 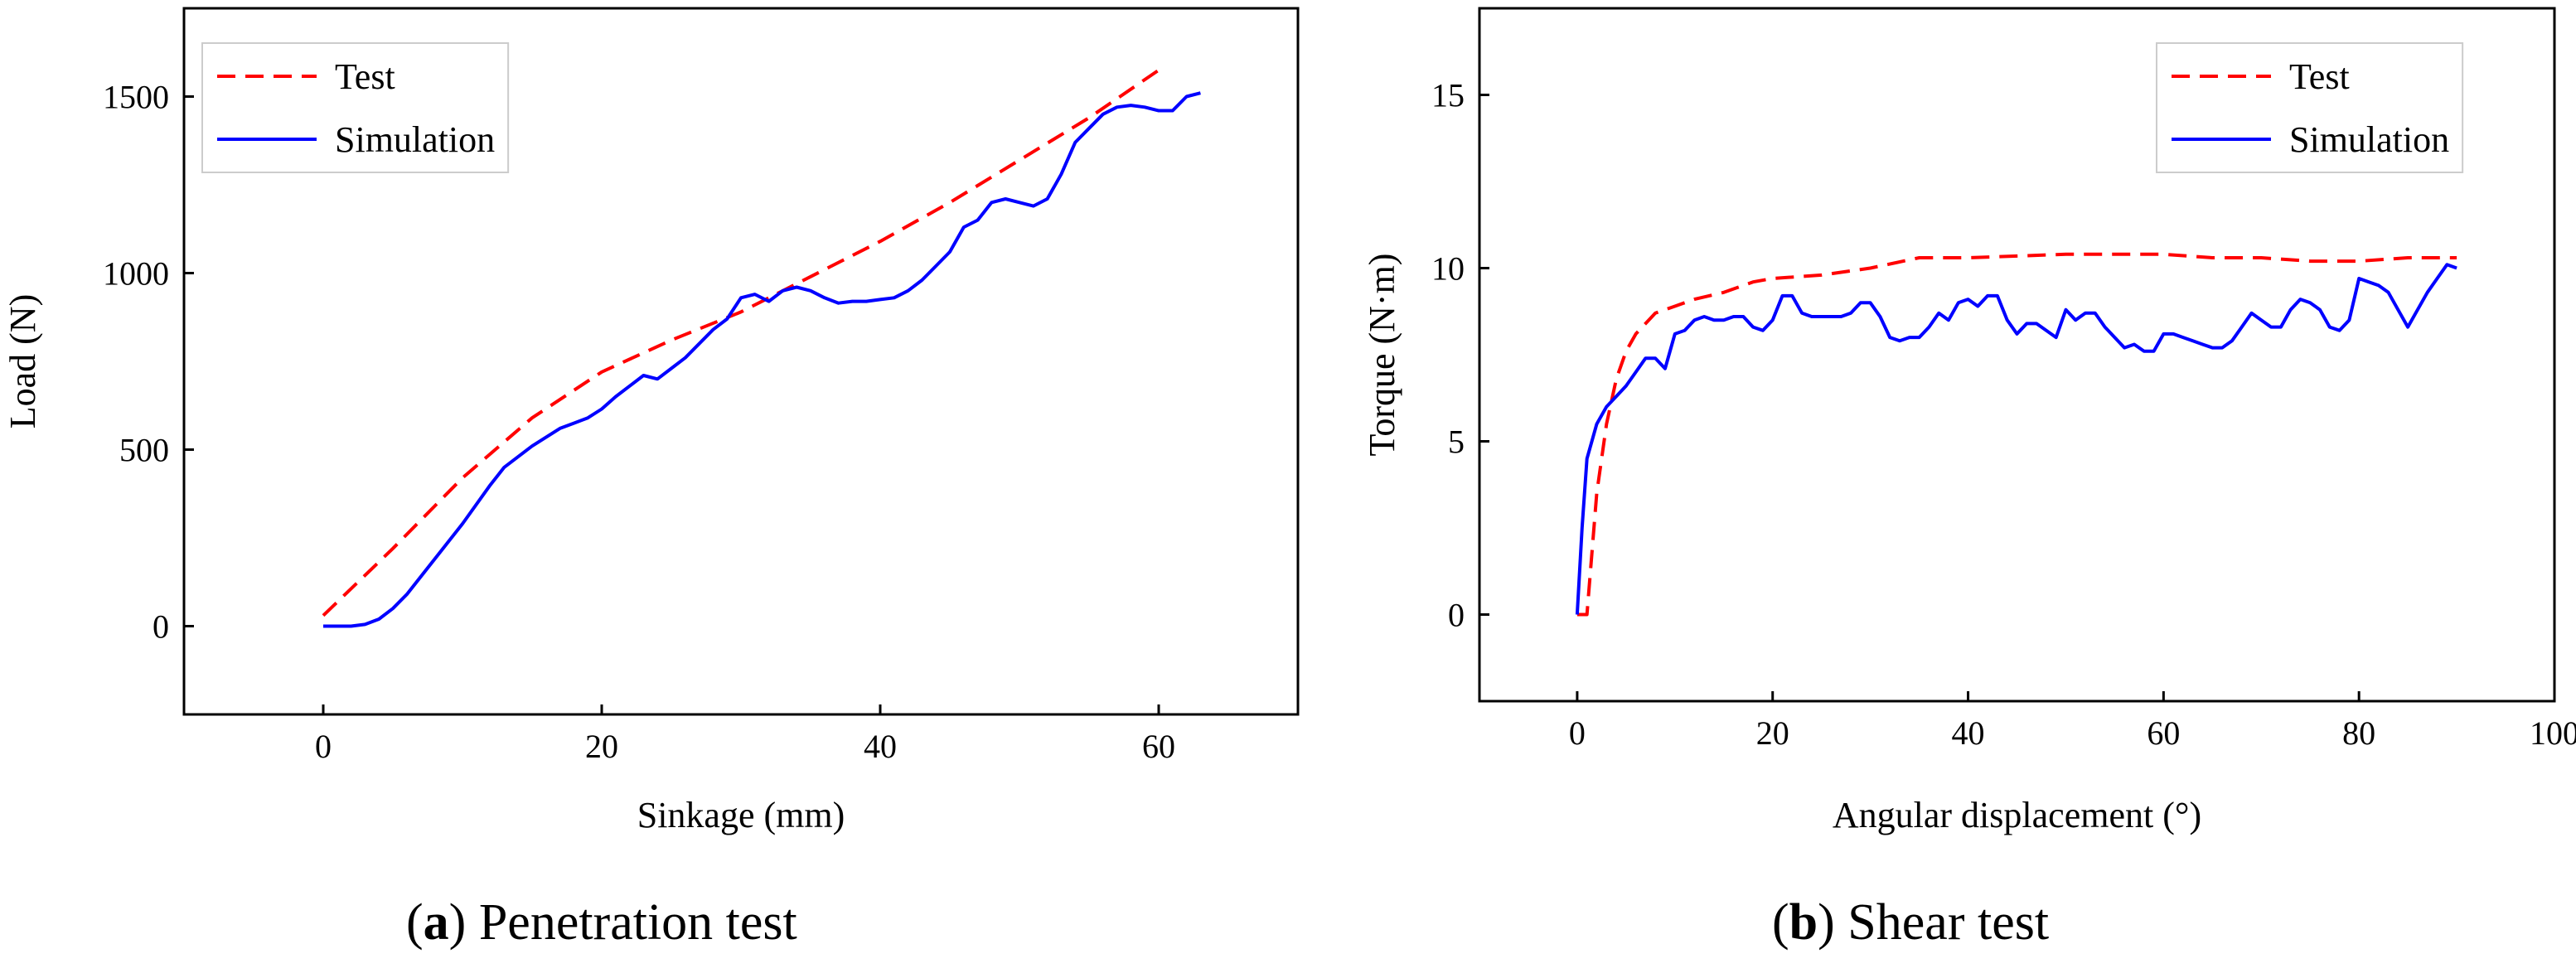 What do you see at coordinates (457, 922) in the screenshot?
I see `caption-a-close: )` at bounding box center [457, 922].